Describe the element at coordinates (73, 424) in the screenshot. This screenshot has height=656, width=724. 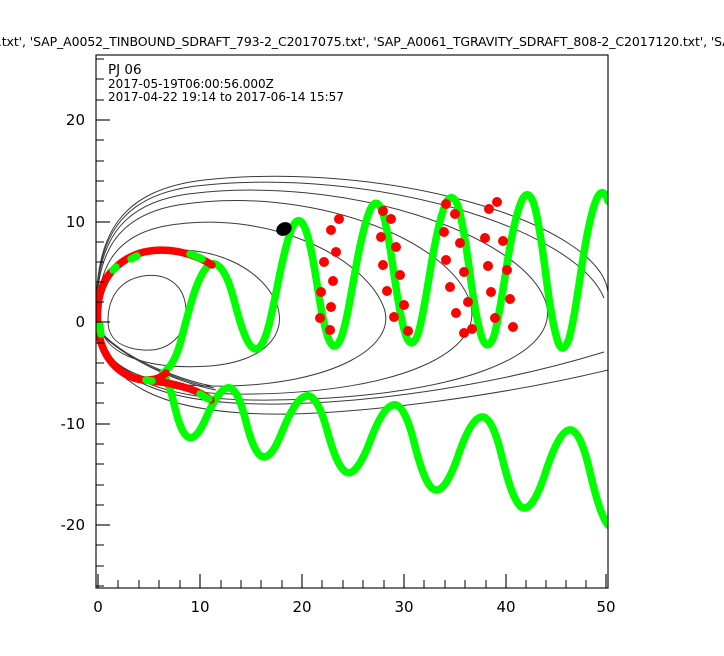
I see `y-tick-label: -10` at that location.